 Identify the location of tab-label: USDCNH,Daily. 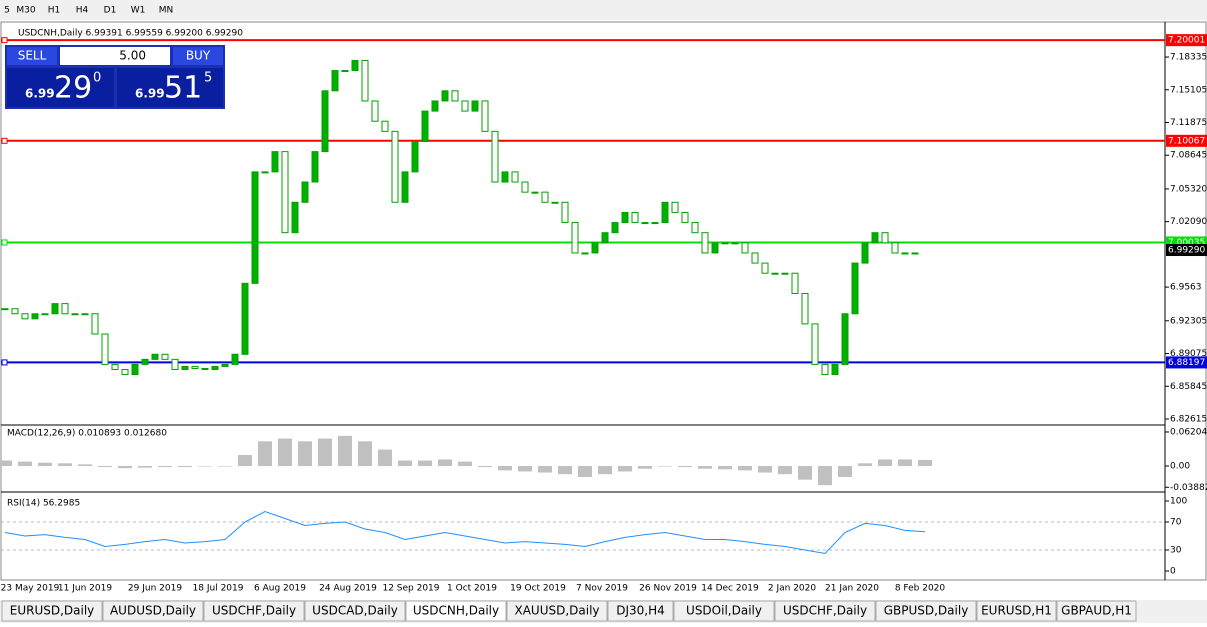
(456, 611).